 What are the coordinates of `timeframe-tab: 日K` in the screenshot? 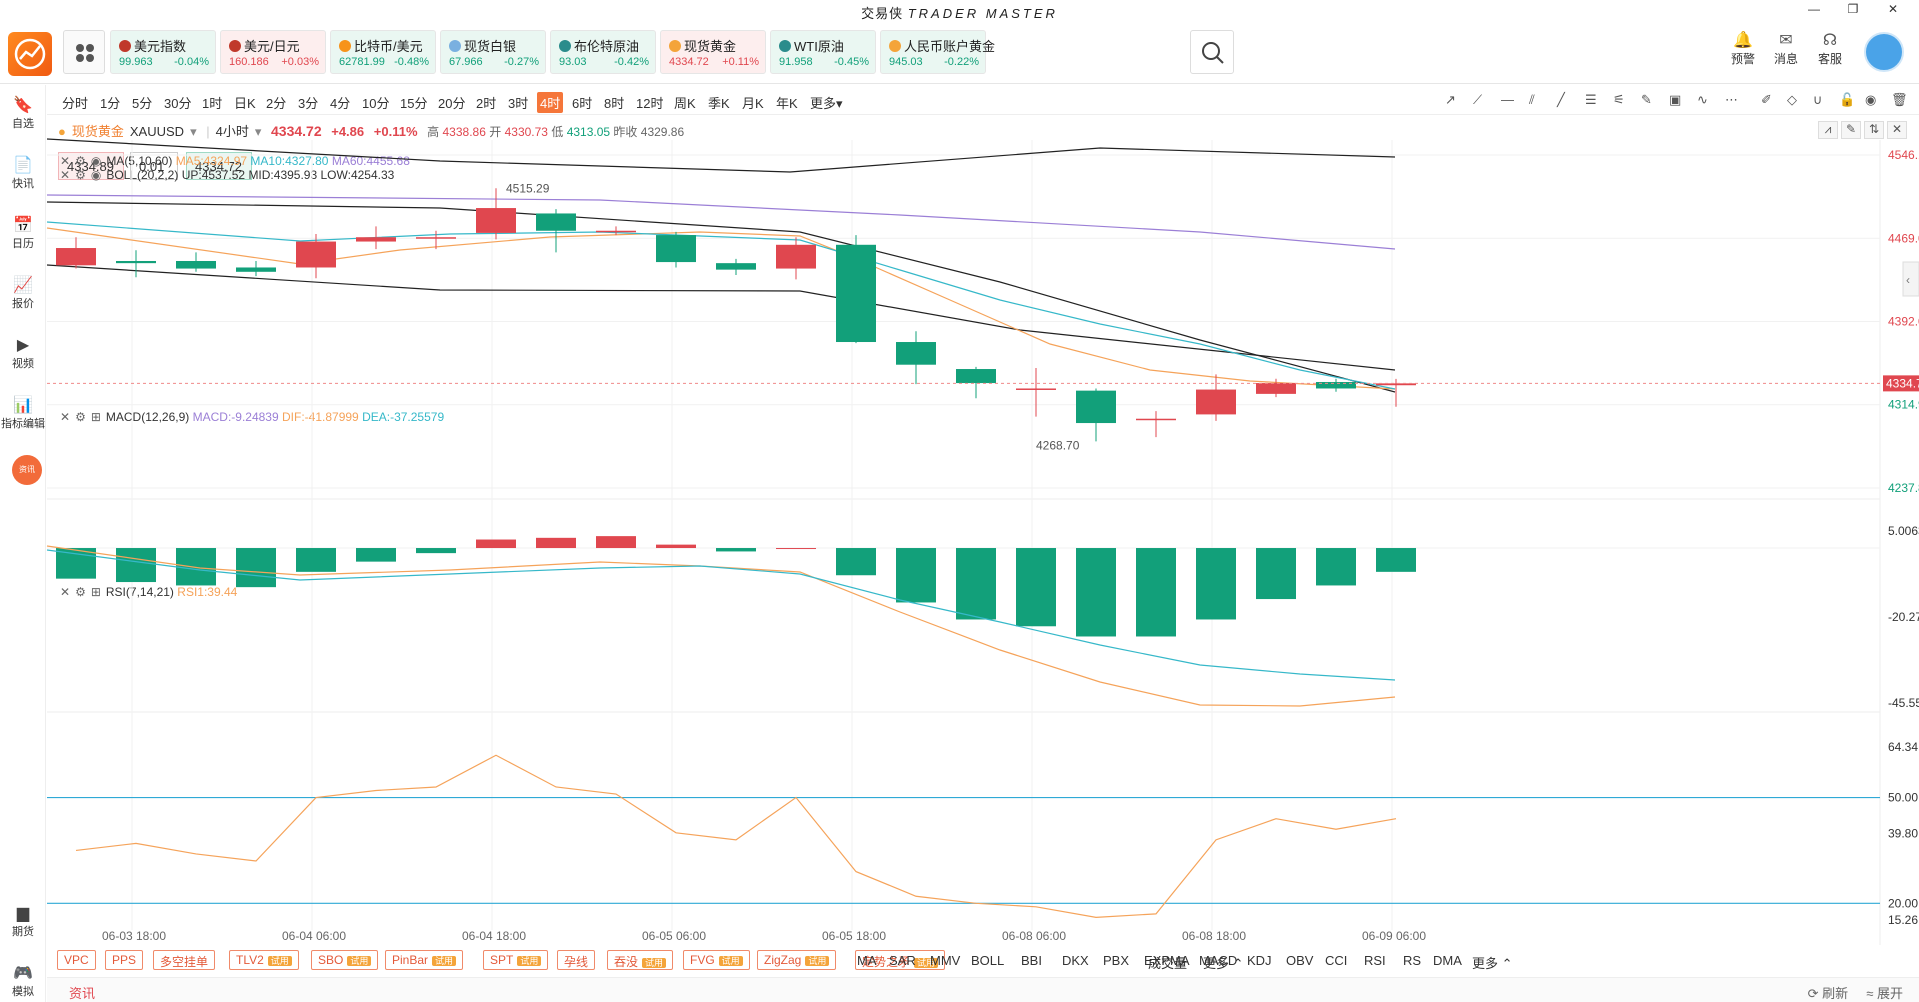 It's located at (245, 103).